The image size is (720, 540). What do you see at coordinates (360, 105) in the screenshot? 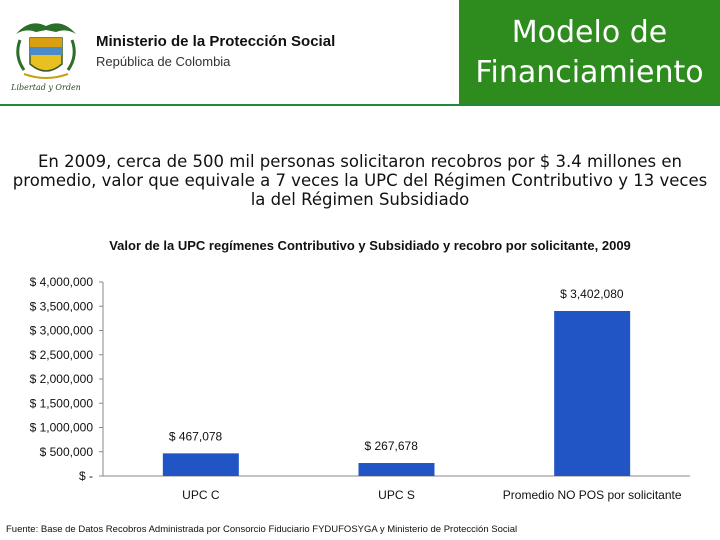
I see `header-divider` at bounding box center [360, 105].